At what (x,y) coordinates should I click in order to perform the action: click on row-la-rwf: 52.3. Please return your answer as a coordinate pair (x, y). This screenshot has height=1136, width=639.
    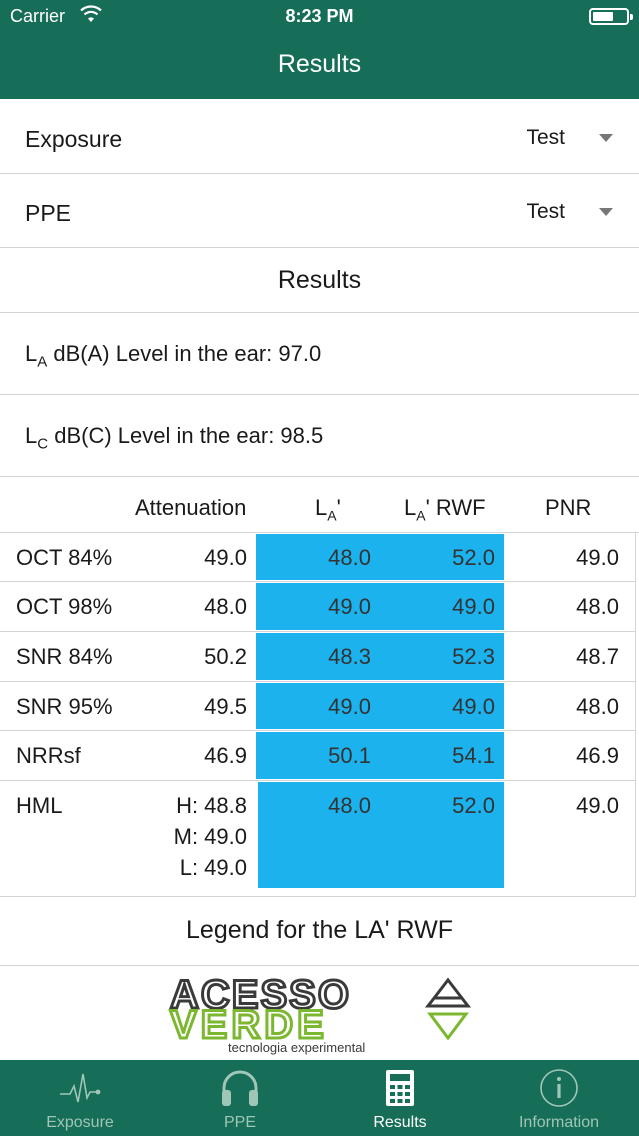
    Looking at the image, I should click on (473, 656).